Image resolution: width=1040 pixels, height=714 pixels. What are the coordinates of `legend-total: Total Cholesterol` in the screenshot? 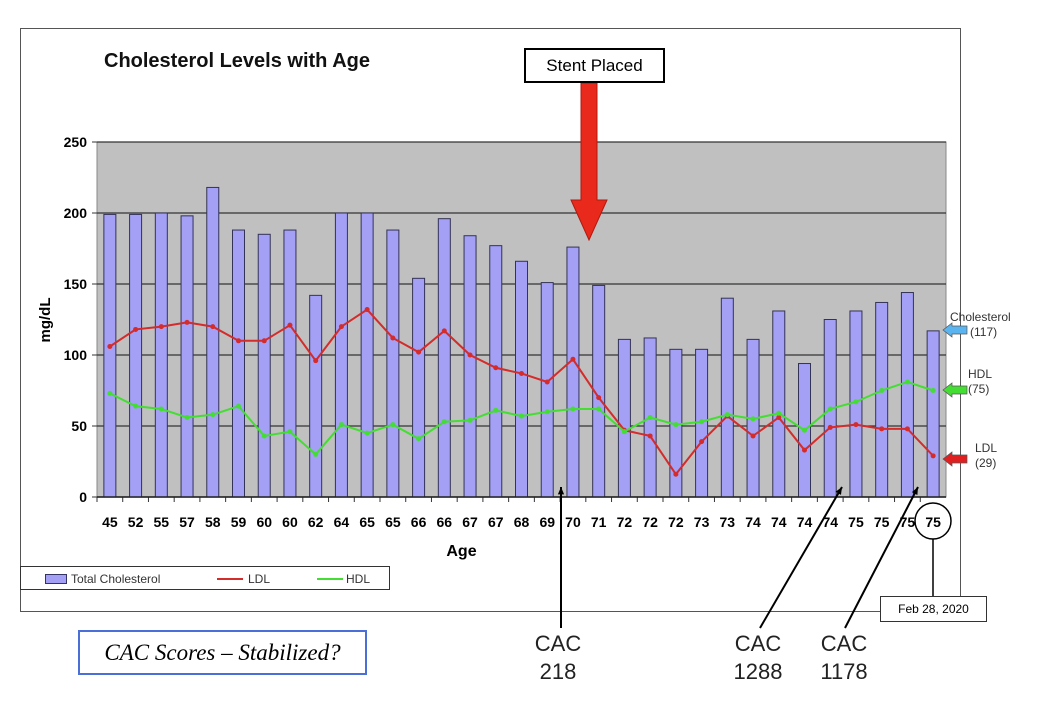 It's located at (116, 579).